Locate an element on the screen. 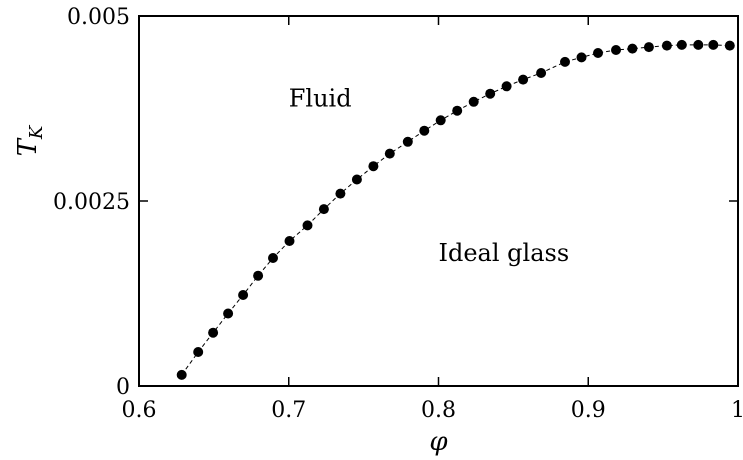 The height and width of the screenshot is (460, 743). y-tick-label: 0.0025 is located at coordinates (91, 202).